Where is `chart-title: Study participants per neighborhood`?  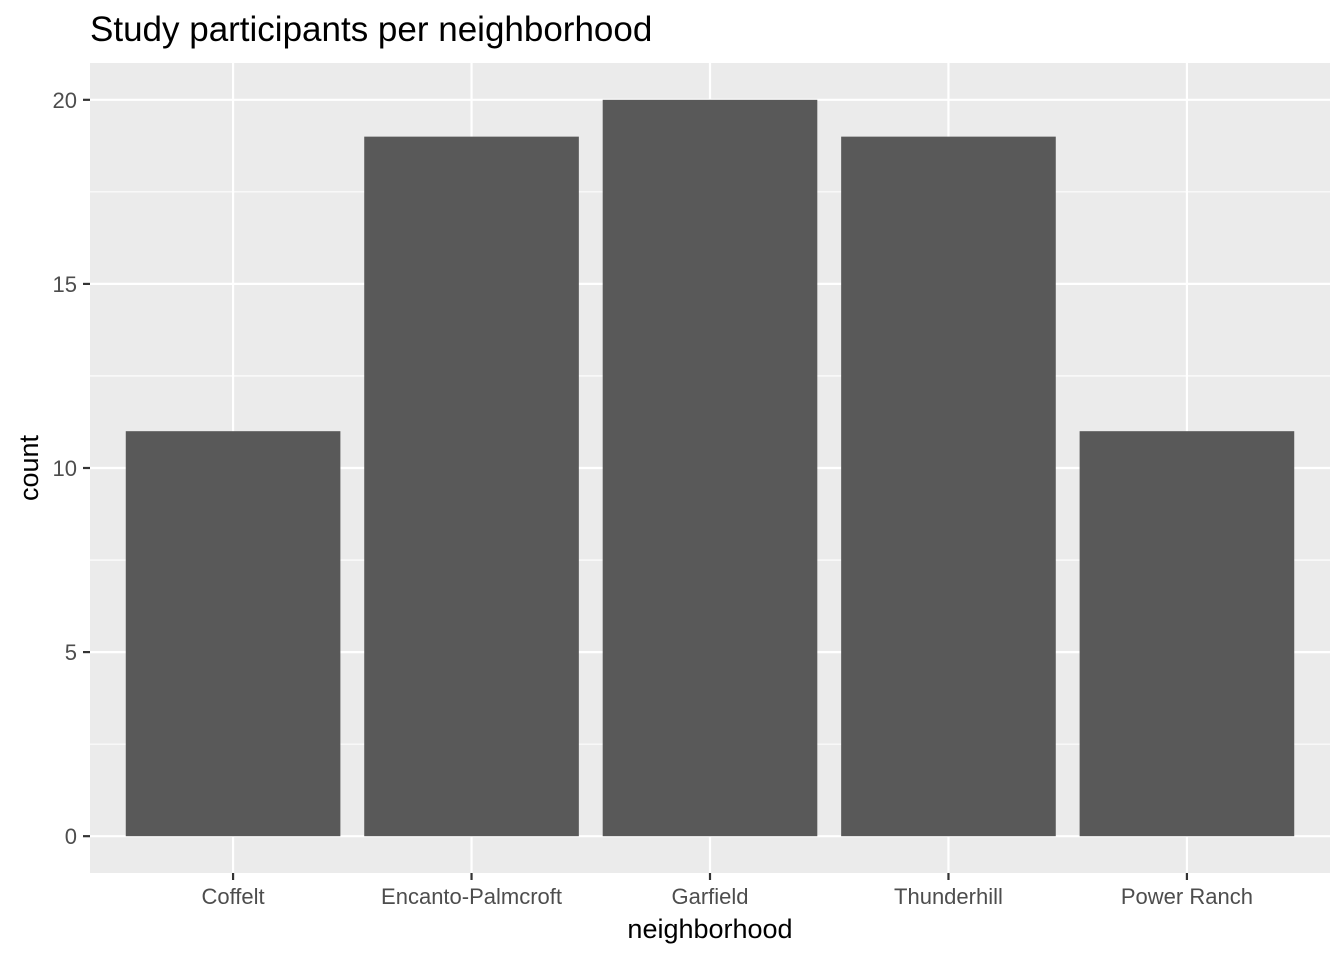 chart-title: Study participants per neighborhood is located at coordinates (371, 29).